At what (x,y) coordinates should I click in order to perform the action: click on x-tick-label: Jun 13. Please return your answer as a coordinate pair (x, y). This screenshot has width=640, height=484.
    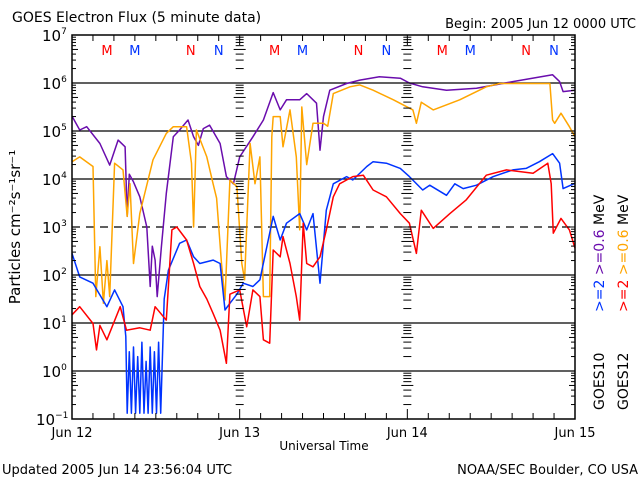
    Looking at the image, I should click on (239, 433).